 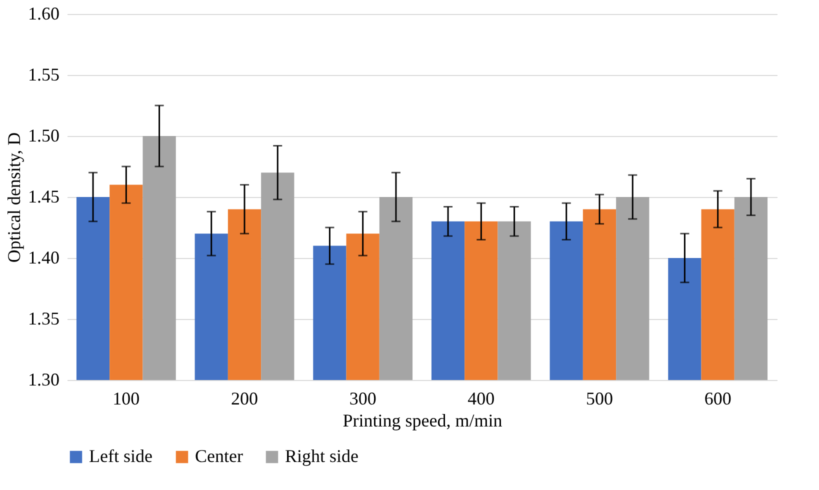 I want to click on y-tick-label: 1.60, so click(x=44, y=14).